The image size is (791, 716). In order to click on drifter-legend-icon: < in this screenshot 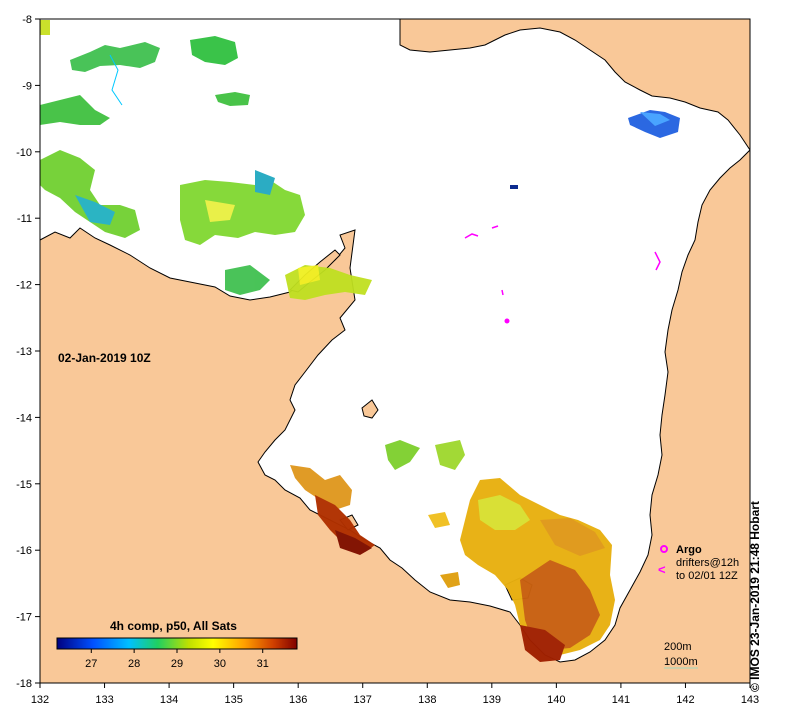, I will do `click(662, 569)`.